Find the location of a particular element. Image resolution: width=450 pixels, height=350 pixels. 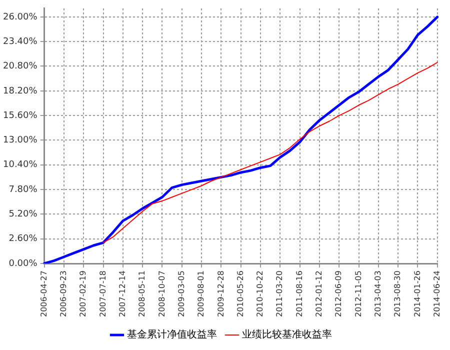

x-tick-label: 2007-07-18 is located at coordinates (103, 294).